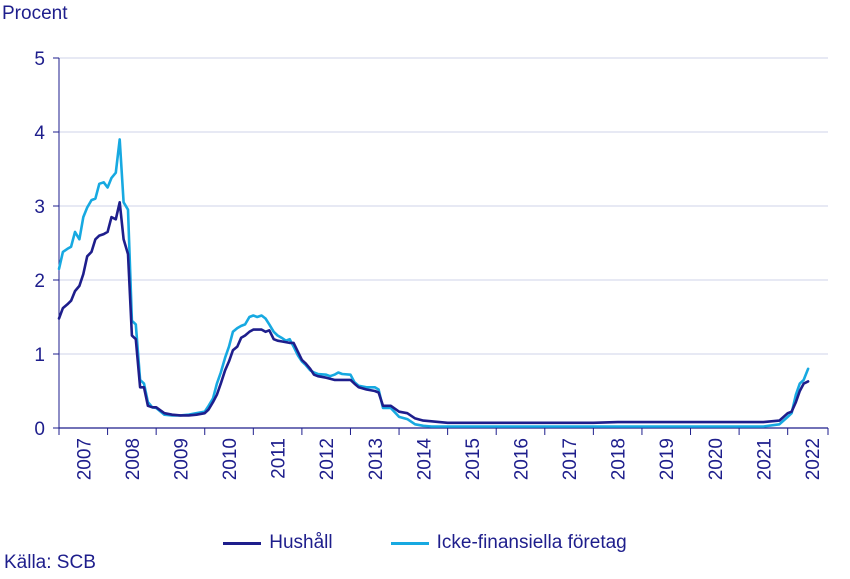 The image size is (850, 579). Describe the element at coordinates (39, 281) in the screenshot. I see `y-tick-label-2: 2` at that location.